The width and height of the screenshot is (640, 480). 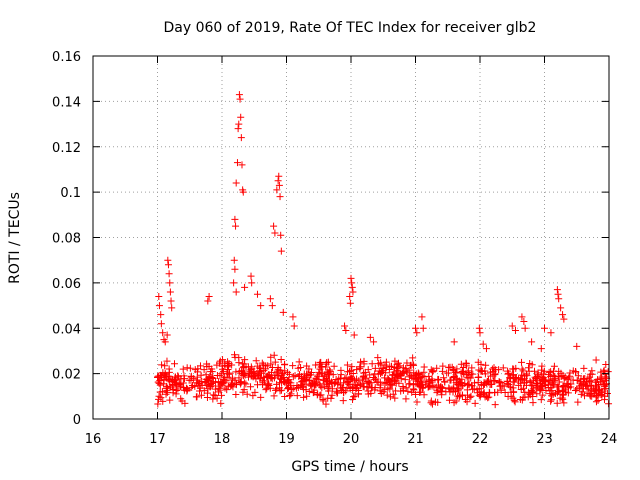 I want to click on y-axis-label: ROTI / TECUs, so click(x=15, y=238).